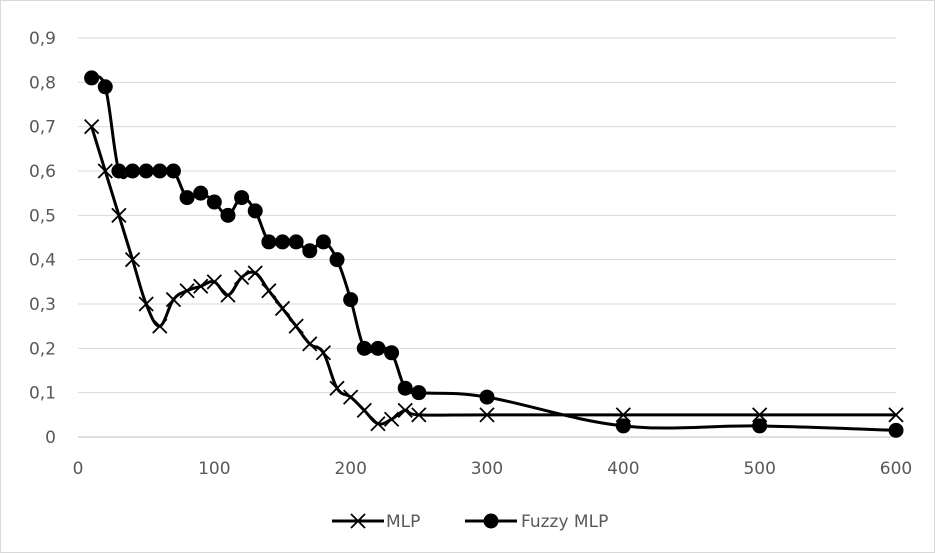 This screenshot has width=935, height=554. What do you see at coordinates (403, 522) in the screenshot?
I see `legend-label: MLP` at bounding box center [403, 522].